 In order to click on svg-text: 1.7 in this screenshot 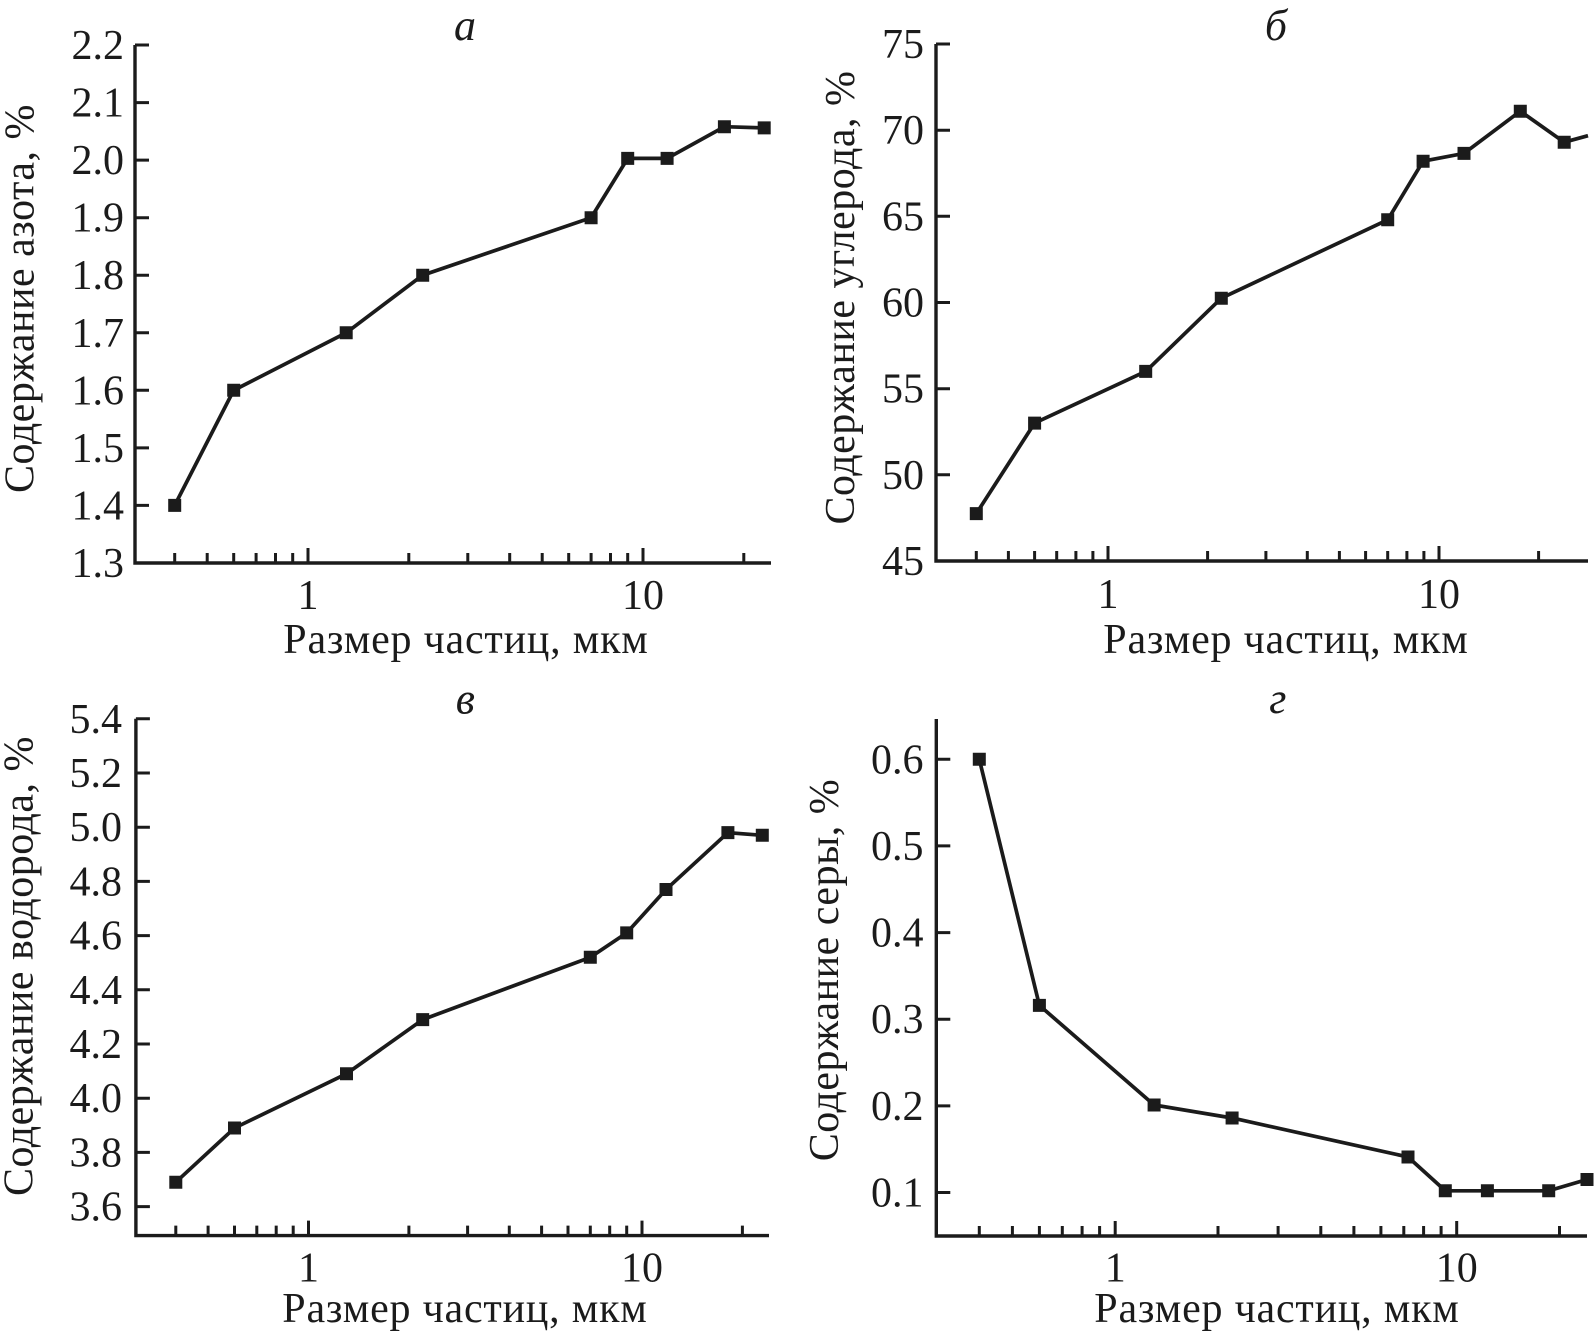, I will do `click(98, 334)`.